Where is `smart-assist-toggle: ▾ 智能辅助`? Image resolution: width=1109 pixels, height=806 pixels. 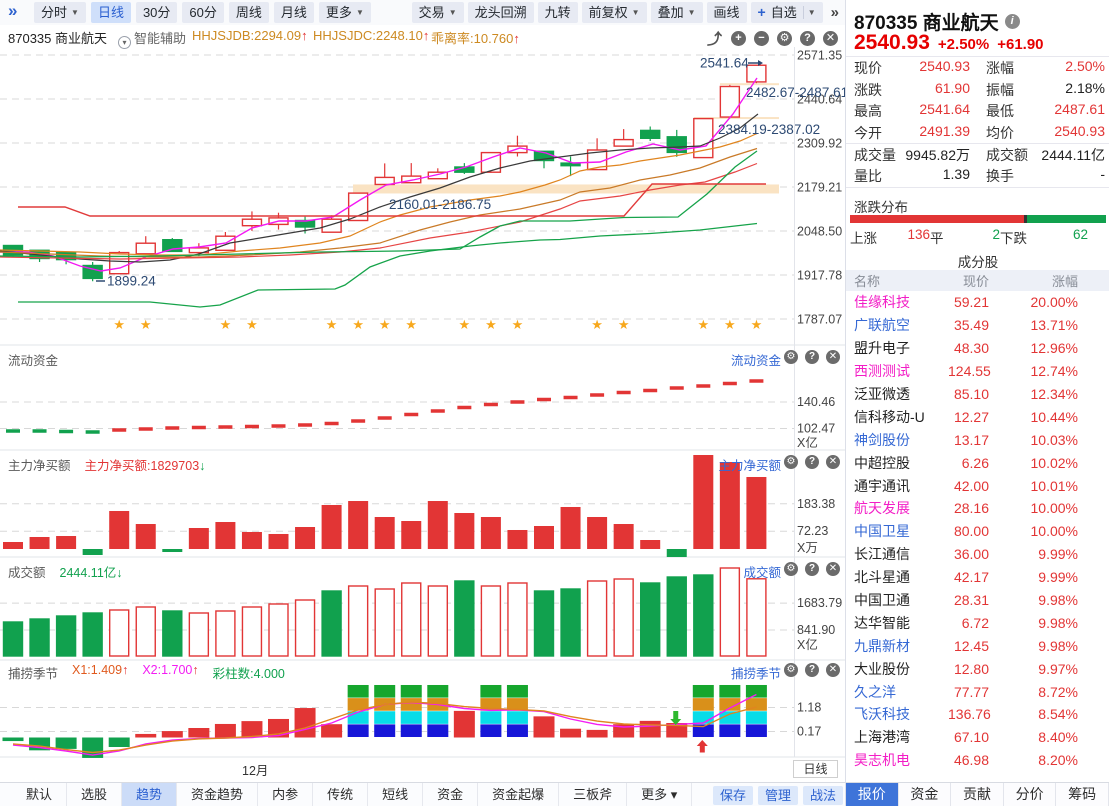 smart-assist-toggle: ▾ 智能辅助 is located at coordinates (152, 38).